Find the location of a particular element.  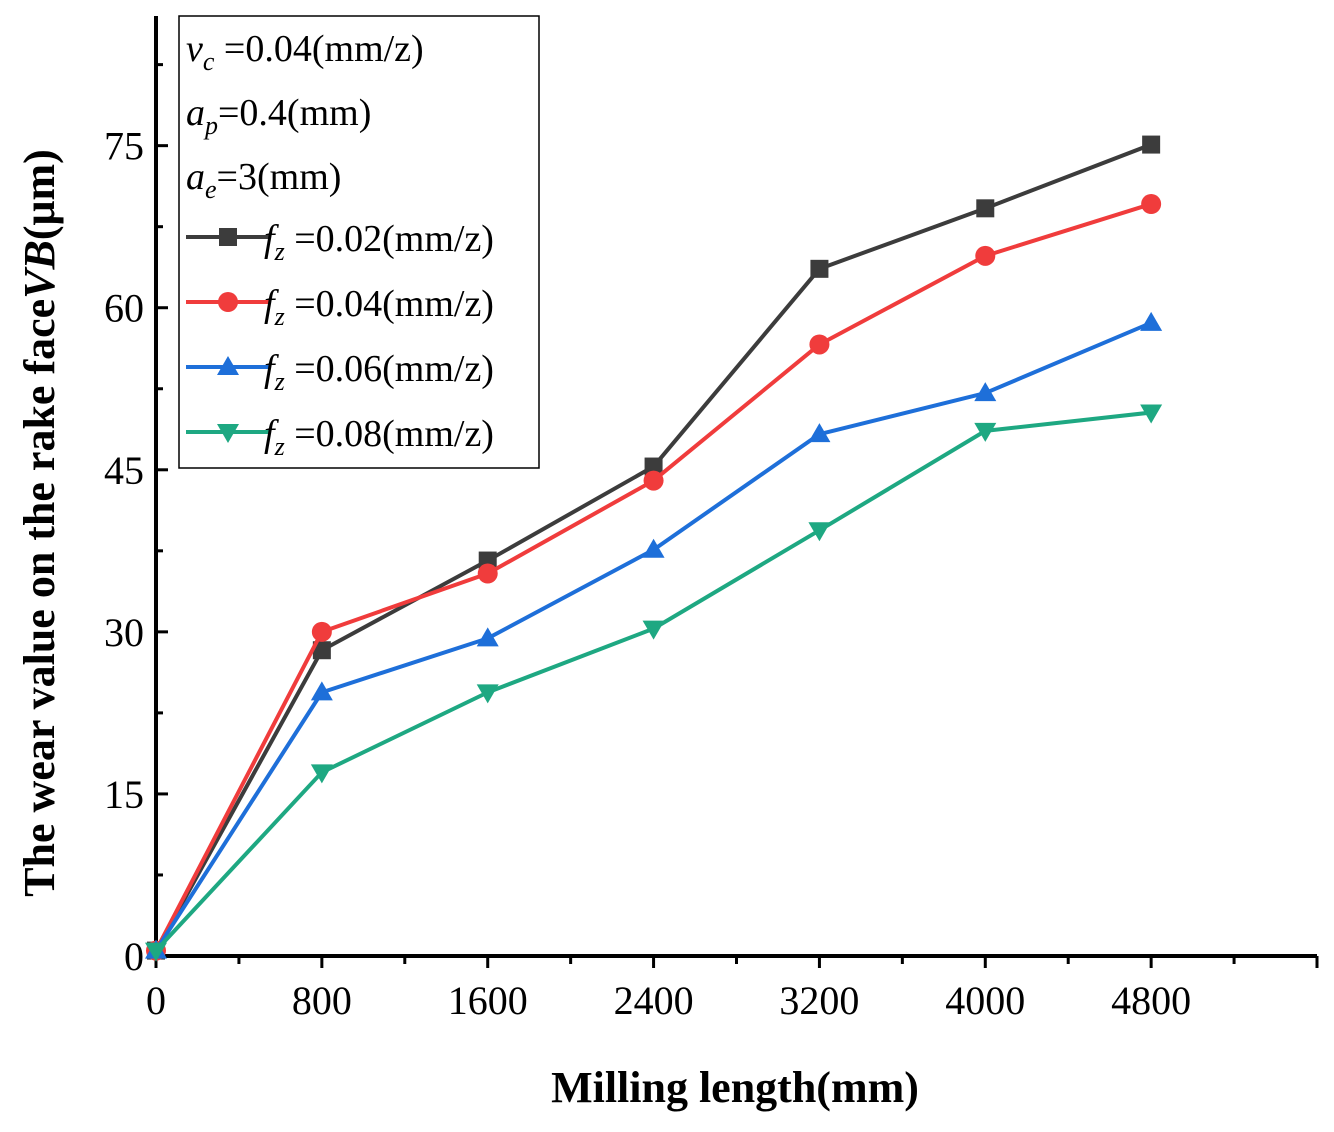

x-tick-label: 2400 is located at coordinates (654, 1000).